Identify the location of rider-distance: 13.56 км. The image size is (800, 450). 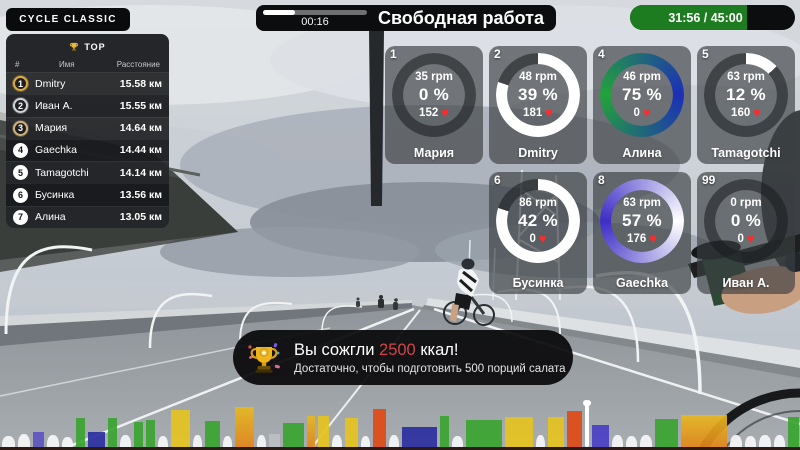
(140, 195).